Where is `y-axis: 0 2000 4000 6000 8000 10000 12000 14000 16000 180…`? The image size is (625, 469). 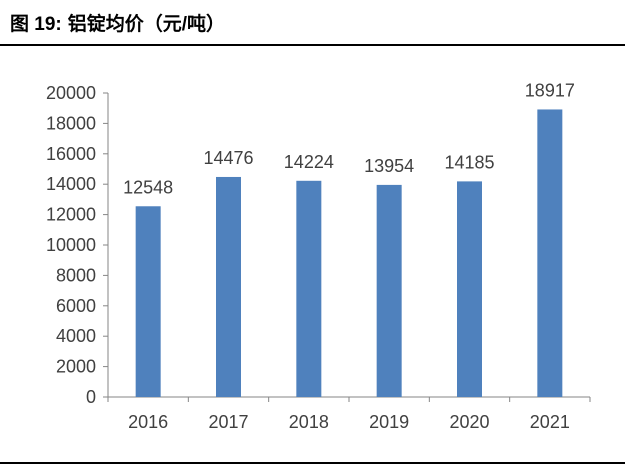
y-axis: 0 2000 4000 6000 8000 10000 12000 14000 16000 180… is located at coordinates (77, 245).